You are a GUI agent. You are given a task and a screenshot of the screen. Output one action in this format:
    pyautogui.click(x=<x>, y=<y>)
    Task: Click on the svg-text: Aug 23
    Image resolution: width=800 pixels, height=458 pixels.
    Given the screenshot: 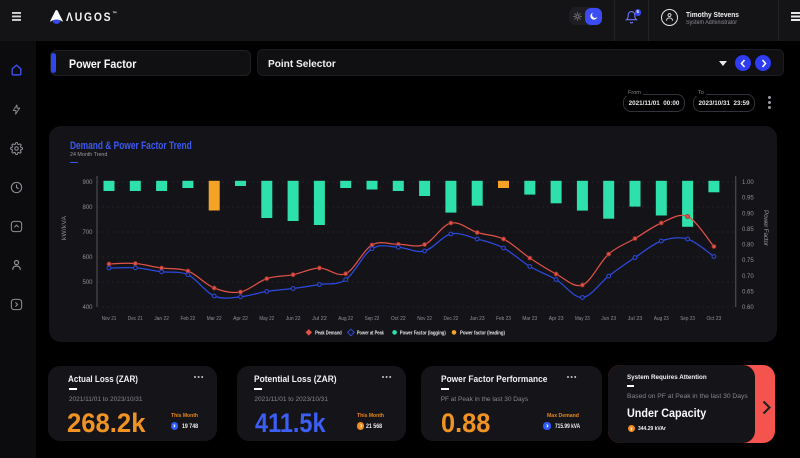 What is the action you would take?
    pyautogui.click(x=661, y=319)
    